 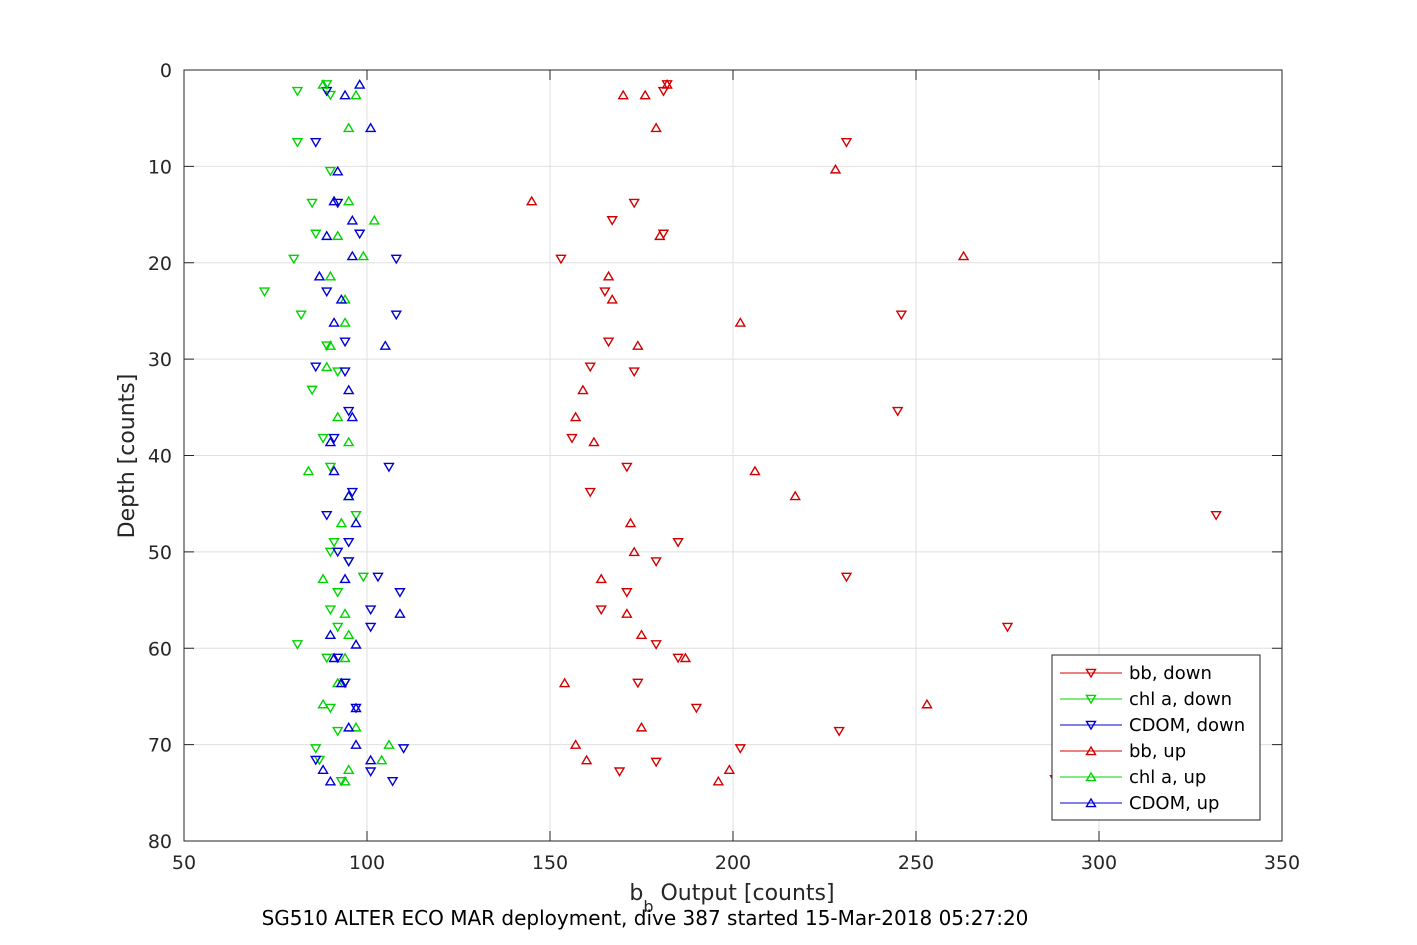 I want to click on legend-entry: chl a, down, so click(x=1146, y=699).